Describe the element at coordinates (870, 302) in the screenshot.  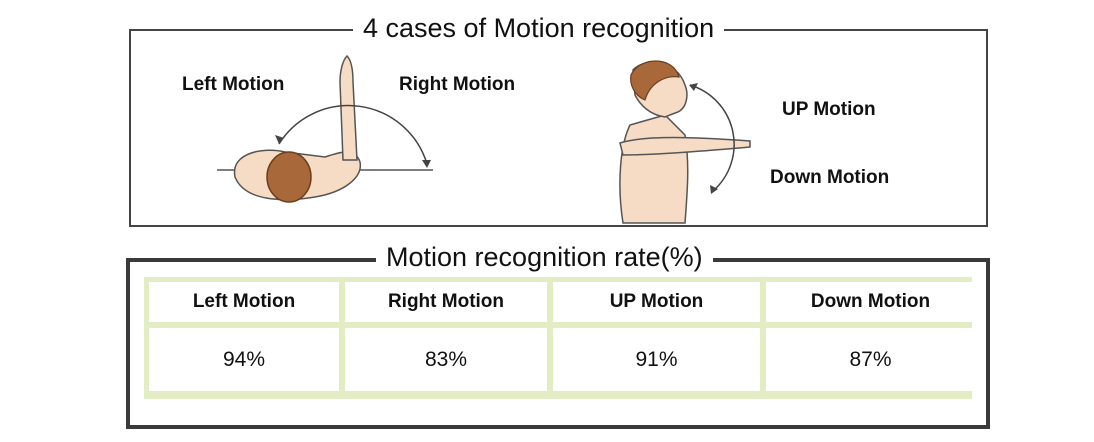
I see `header-down-motion: Down Motion` at that location.